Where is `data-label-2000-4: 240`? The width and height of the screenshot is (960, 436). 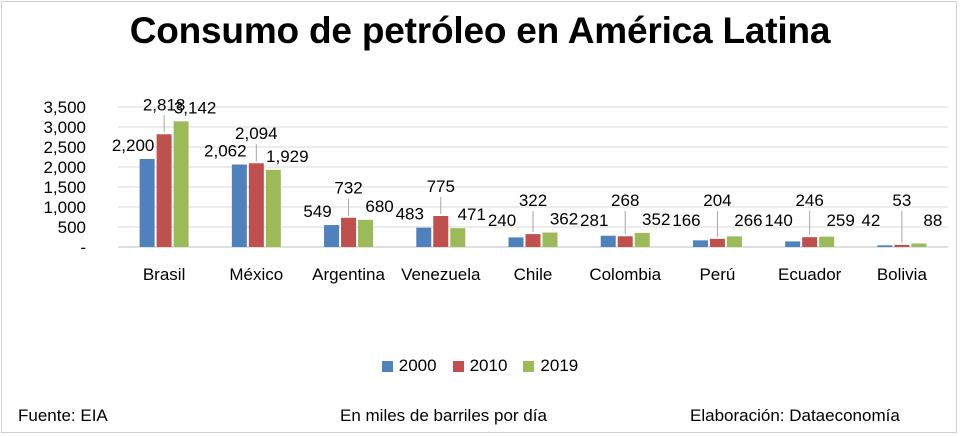
data-label-2000-4: 240 is located at coordinates (502, 220).